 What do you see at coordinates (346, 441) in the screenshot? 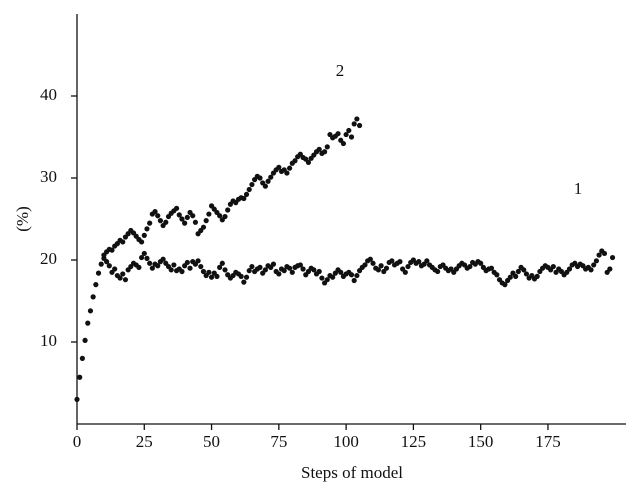
I see `x-tick-label: 100` at bounding box center [346, 441].